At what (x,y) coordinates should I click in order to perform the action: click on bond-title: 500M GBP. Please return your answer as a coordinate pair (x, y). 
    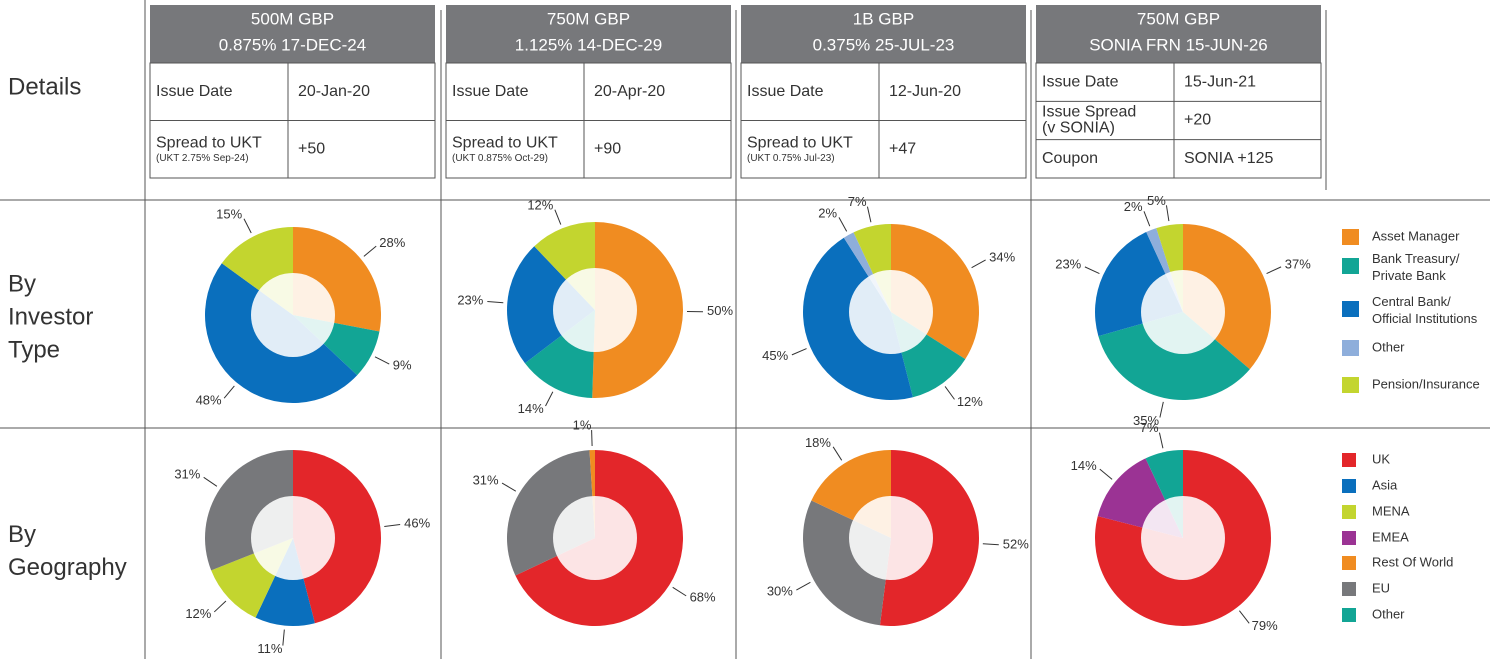
    Looking at the image, I should click on (292, 18).